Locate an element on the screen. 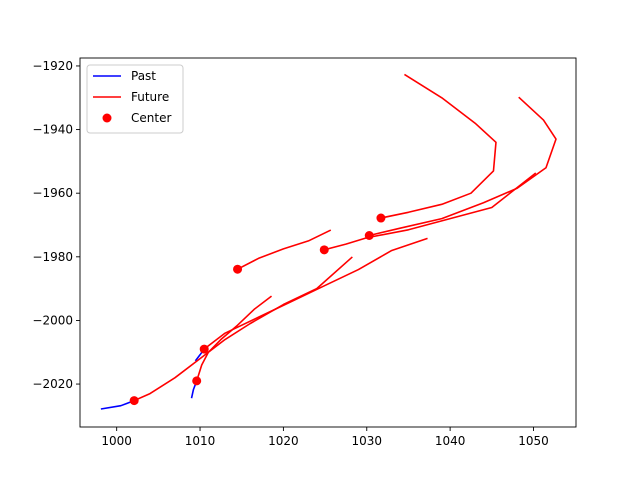 The width and height of the screenshot is (640, 480). legend-label-future: Future is located at coordinates (150, 97).